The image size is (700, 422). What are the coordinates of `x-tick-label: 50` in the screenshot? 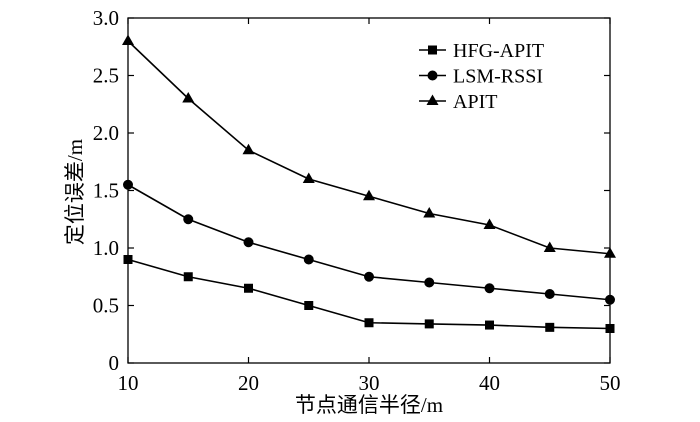 It's located at (610, 383).